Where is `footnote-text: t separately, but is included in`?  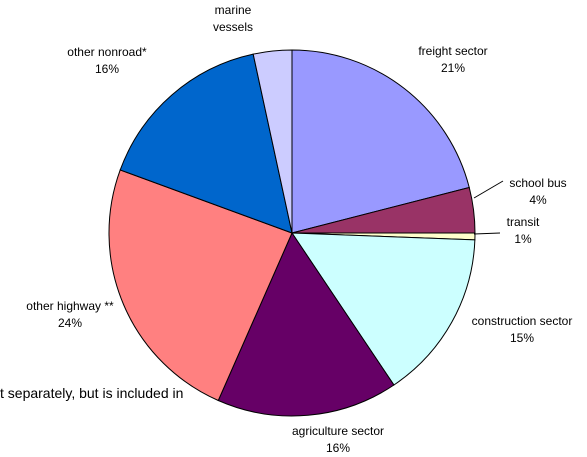
footnote-text: t separately, but is included in is located at coordinates (92, 393).